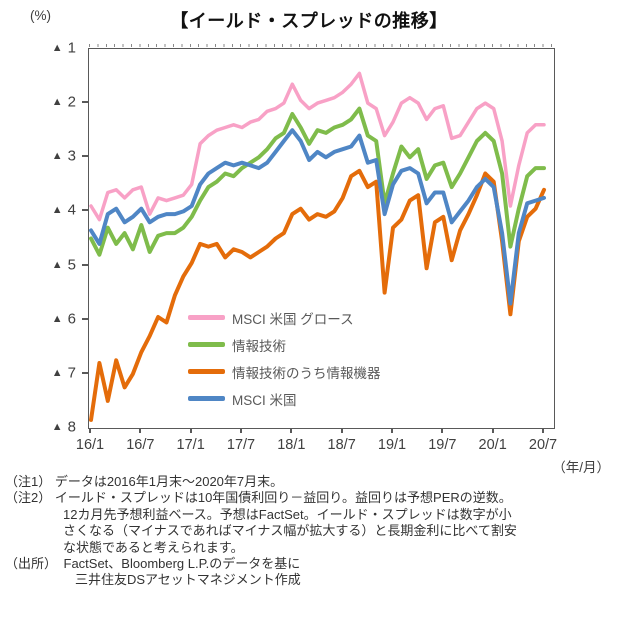 This screenshot has width=618, height=618. Describe the element at coordinates (392, 445) in the screenshot. I see `x-axis-label: 19/1` at that location.